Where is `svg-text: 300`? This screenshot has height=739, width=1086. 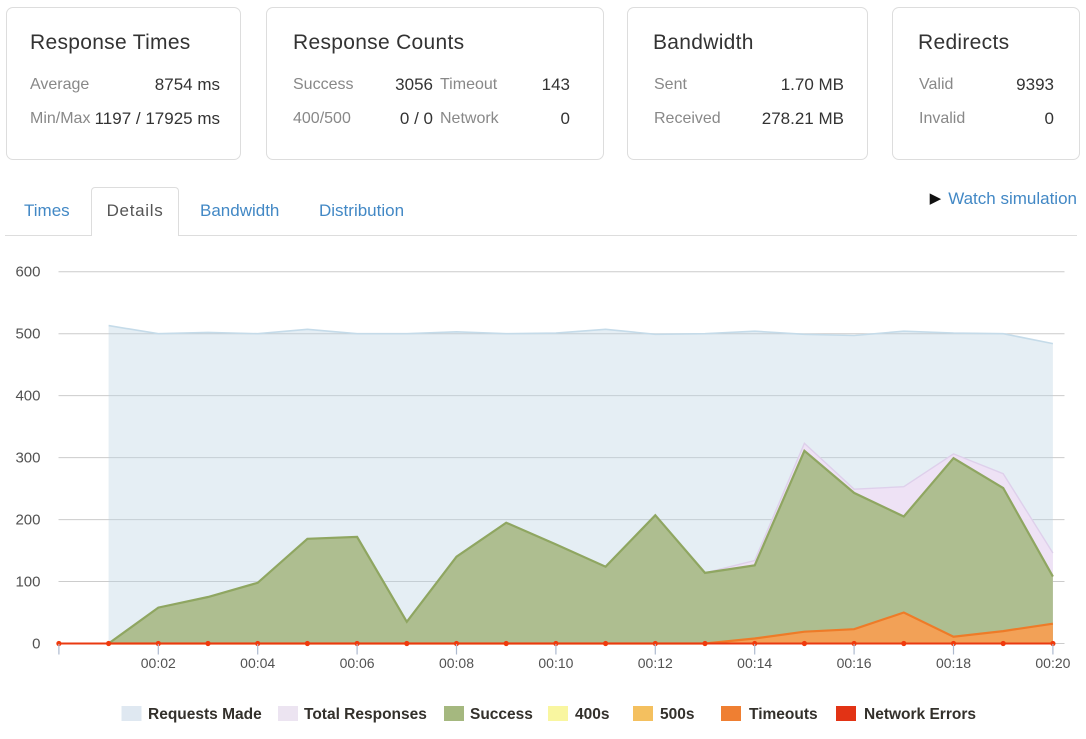 svg-text: 300 is located at coordinates (27, 458).